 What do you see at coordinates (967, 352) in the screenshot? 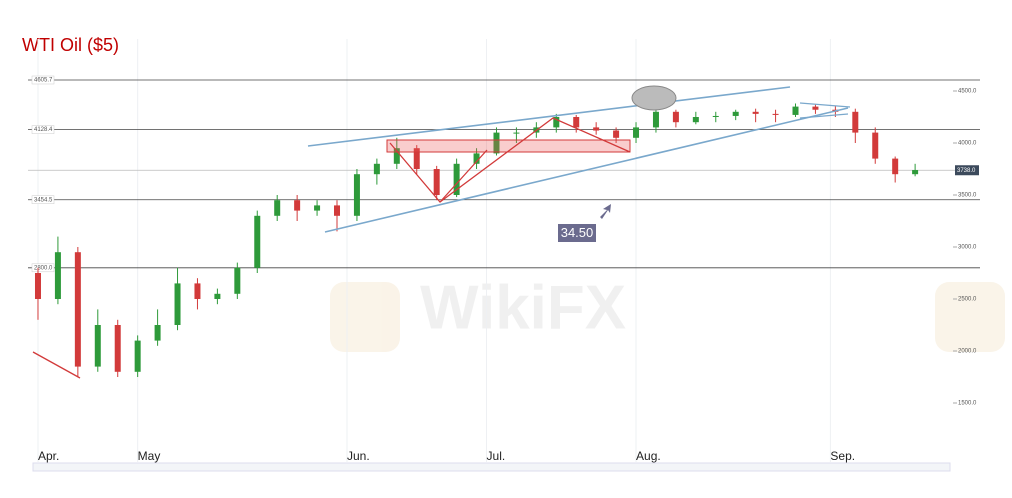
I see `y-tick-label: 2000.0` at bounding box center [967, 352].